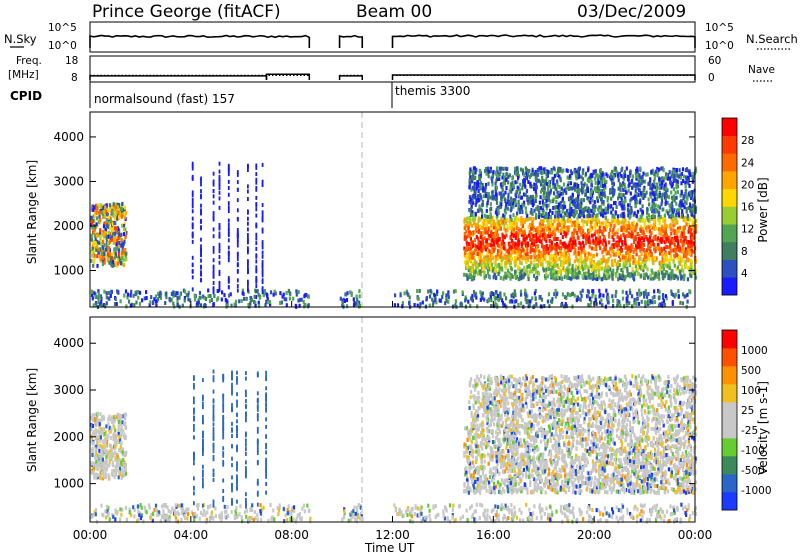  I want to click on velocity-cell, so click(221, 513).